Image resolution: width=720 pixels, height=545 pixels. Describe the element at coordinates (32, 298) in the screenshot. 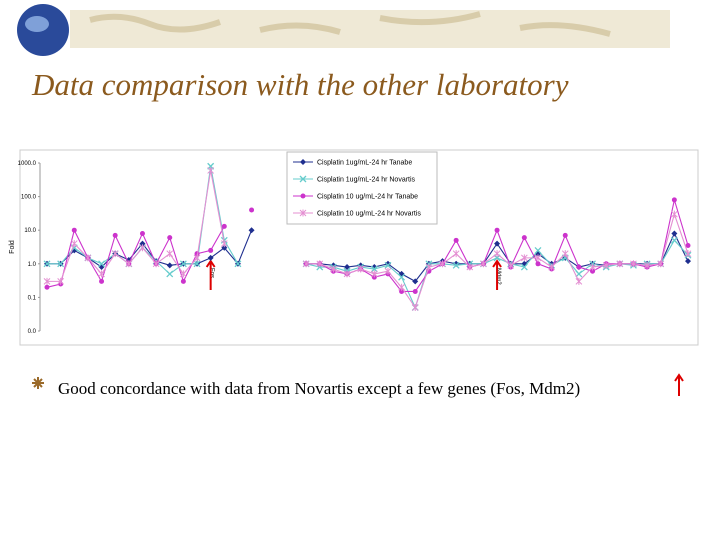

I see `y-tick-label: 0.1` at that location.